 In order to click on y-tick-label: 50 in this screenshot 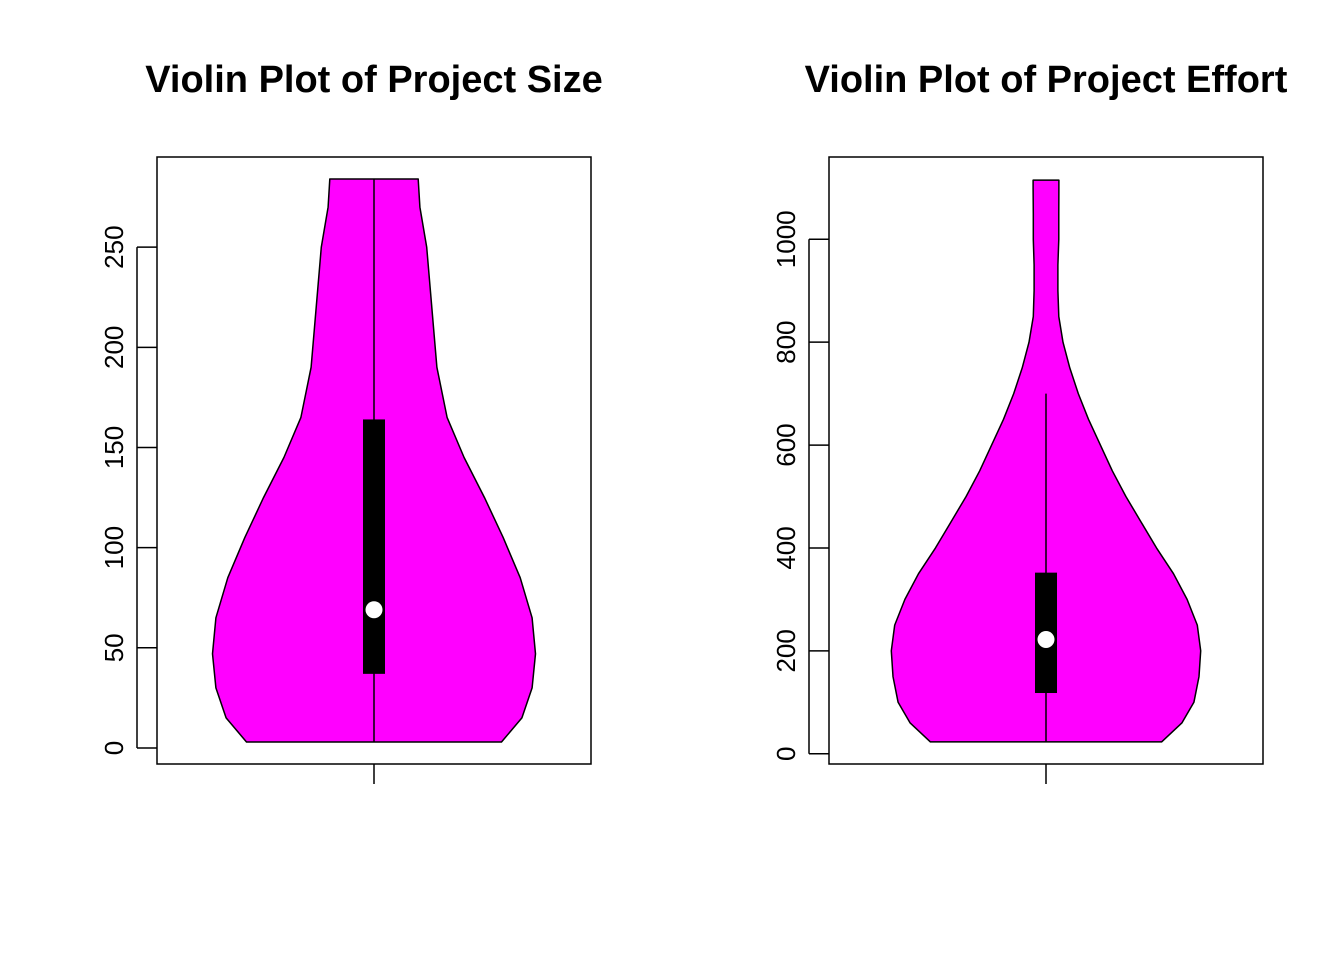, I will do `click(114, 647)`.